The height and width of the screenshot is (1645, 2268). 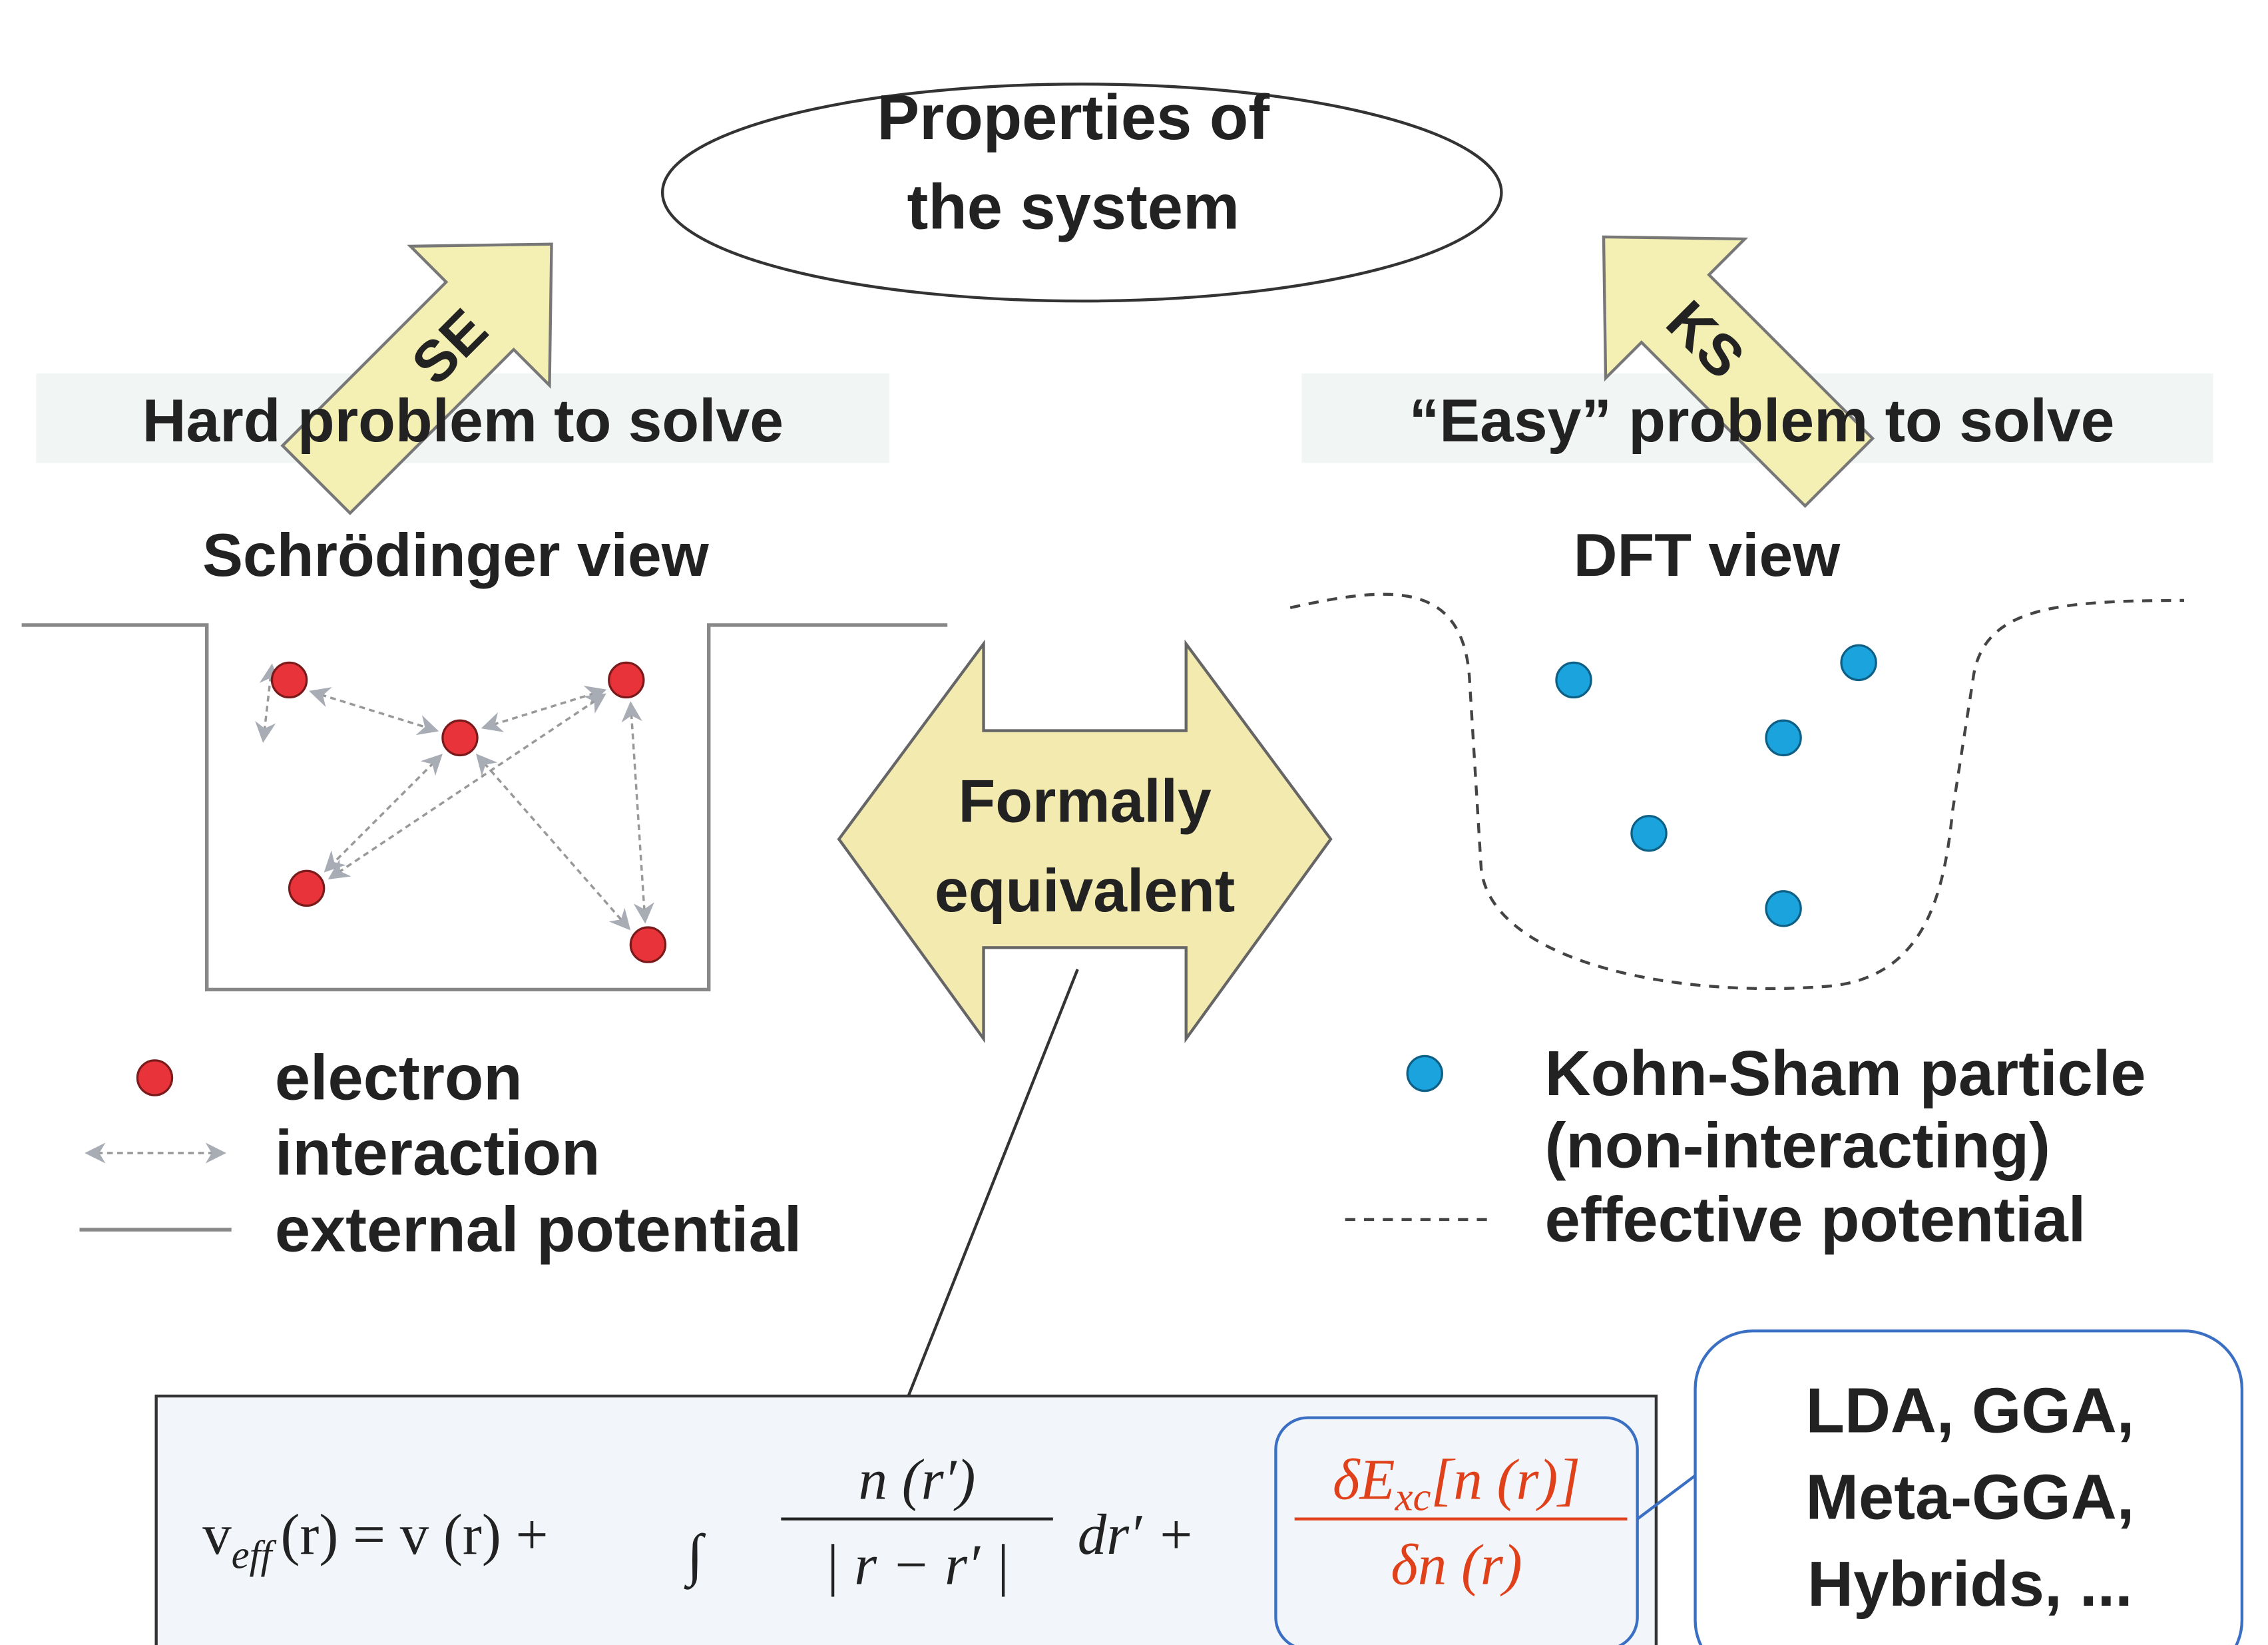 What do you see at coordinates (1085, 841) in the screenshot?
I see `double-arrow` at bounding box center [1085, 841].